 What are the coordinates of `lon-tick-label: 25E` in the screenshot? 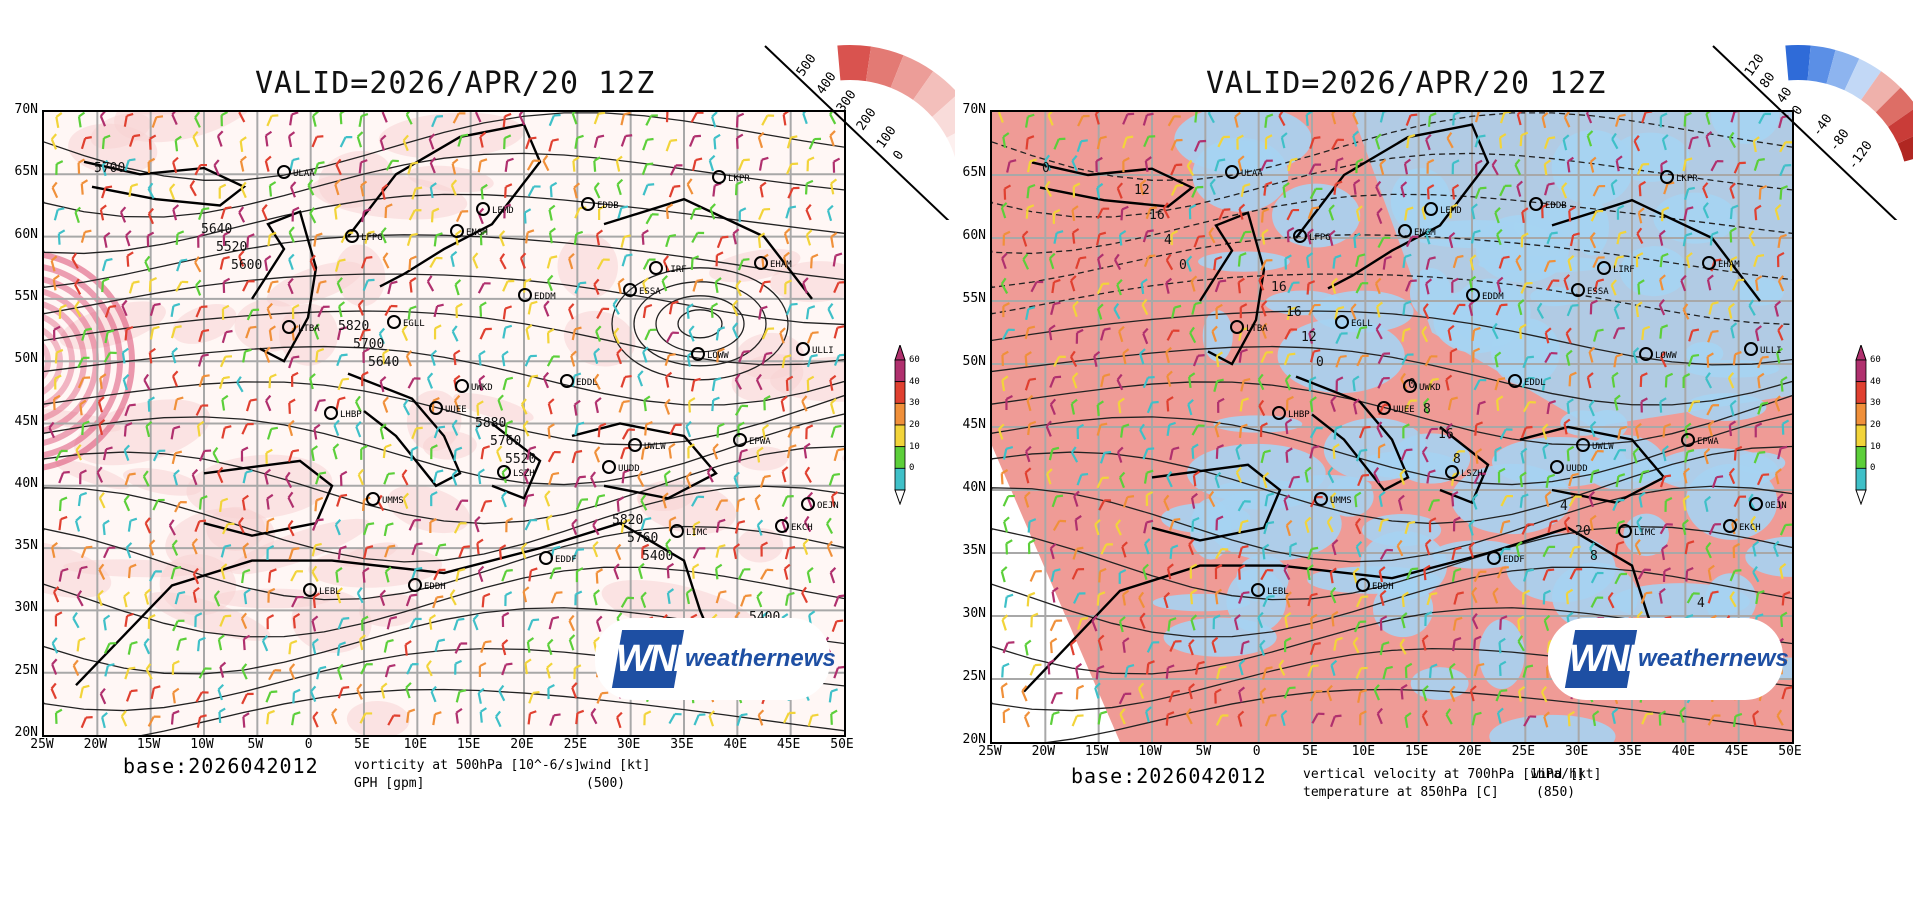 It's located at (1523, 751).